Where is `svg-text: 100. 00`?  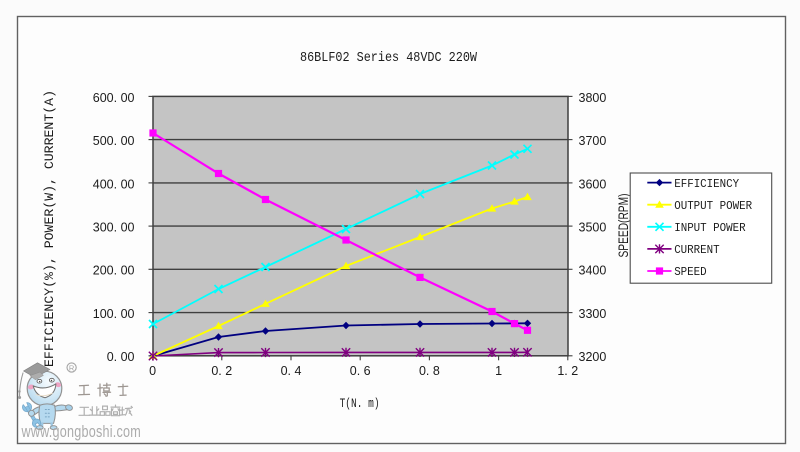 svg-text: 100. 00 is located at coordinates (114, 314).